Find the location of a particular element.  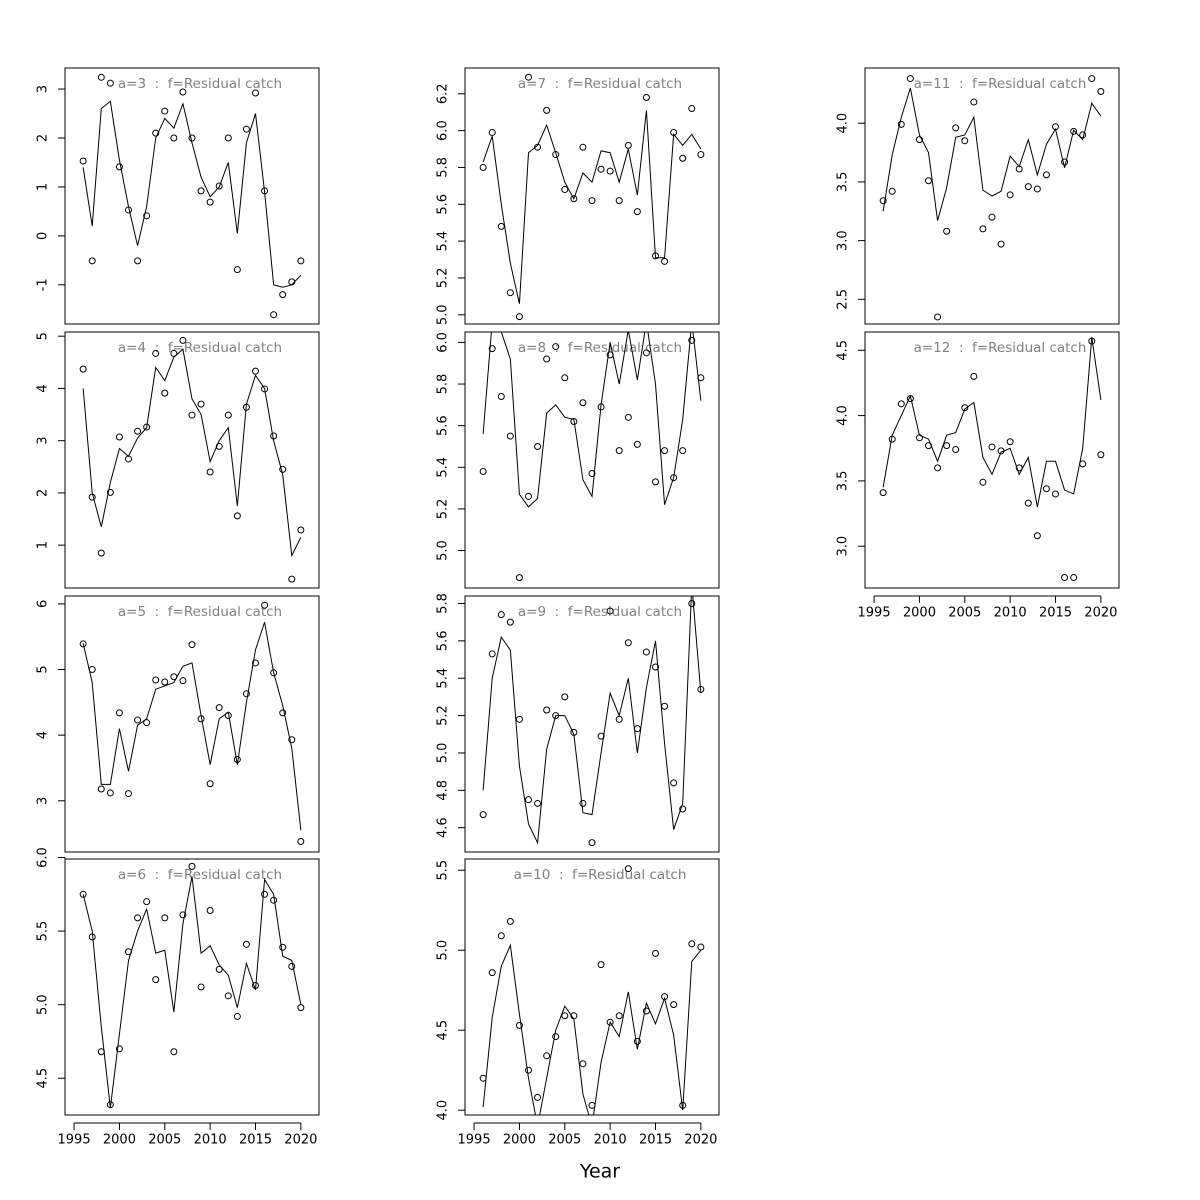

y-tick-label: -1 is located at coordinates (43, 284).